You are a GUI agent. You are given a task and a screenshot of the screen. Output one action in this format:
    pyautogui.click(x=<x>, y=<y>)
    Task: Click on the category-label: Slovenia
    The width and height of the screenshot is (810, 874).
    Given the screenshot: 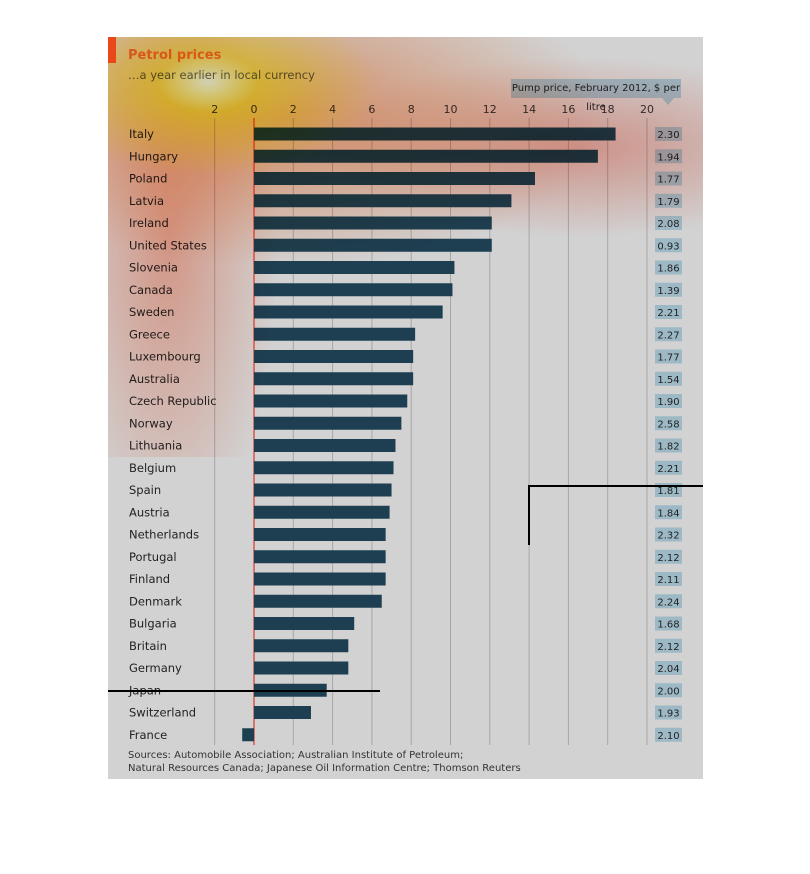 What is the action you would take?
    pyautogui.click(x=153, y=268)
    